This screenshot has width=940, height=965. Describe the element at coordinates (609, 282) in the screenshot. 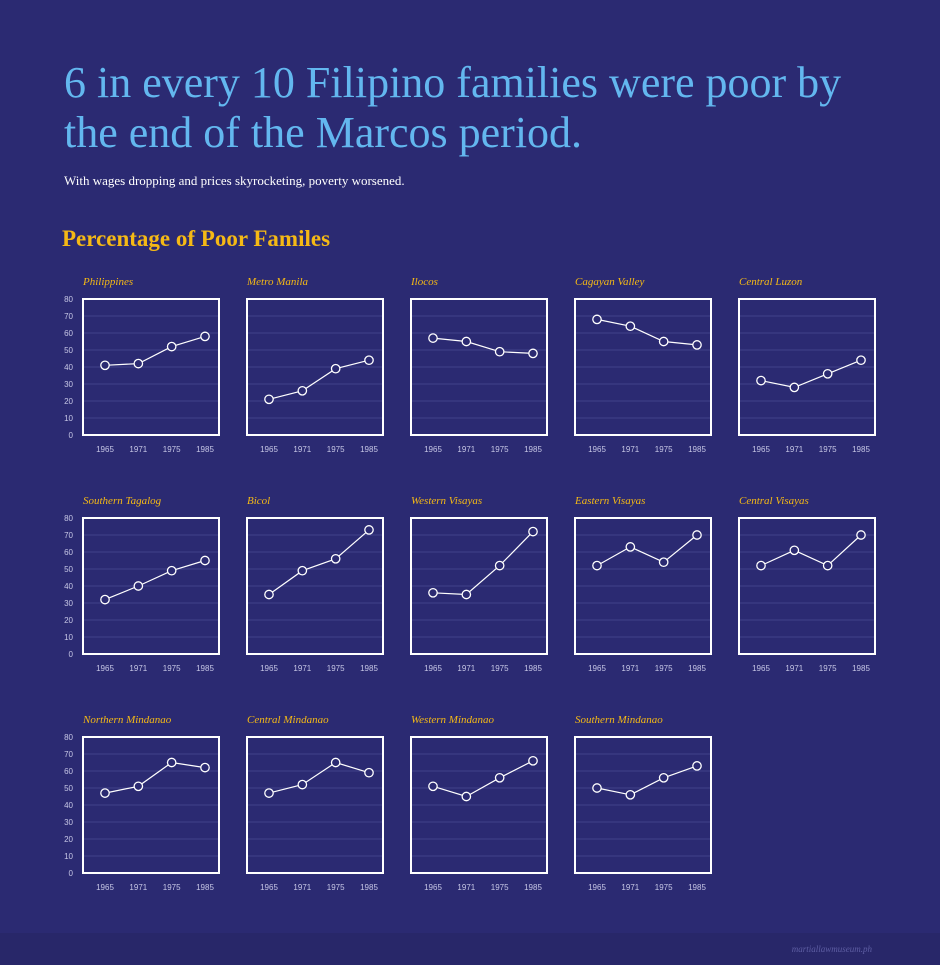

I see `panel-title-cagayan-valley: Cagayan Valley` at that location.